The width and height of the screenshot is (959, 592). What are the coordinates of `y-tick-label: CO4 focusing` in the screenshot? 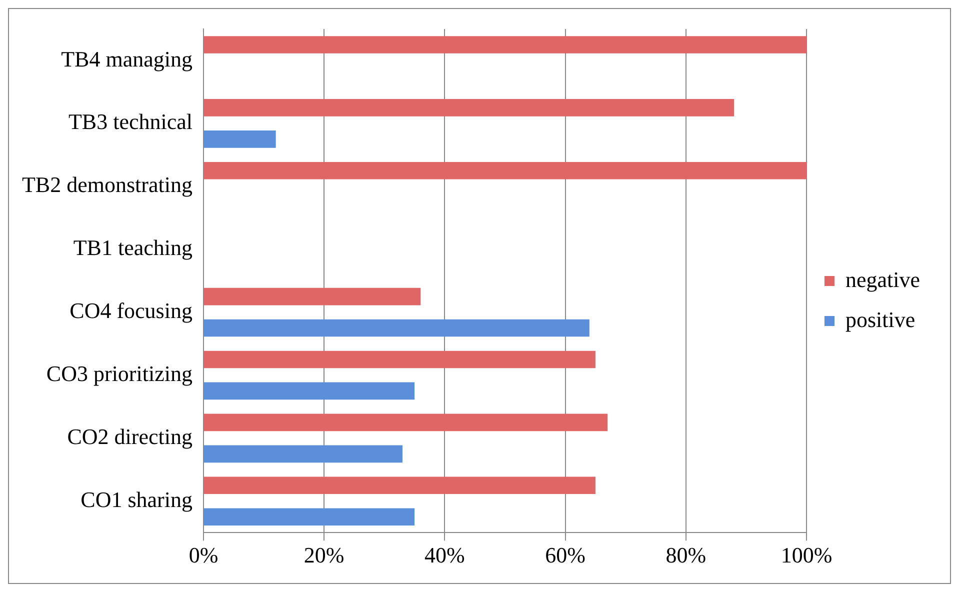 It's located at (131, 311).